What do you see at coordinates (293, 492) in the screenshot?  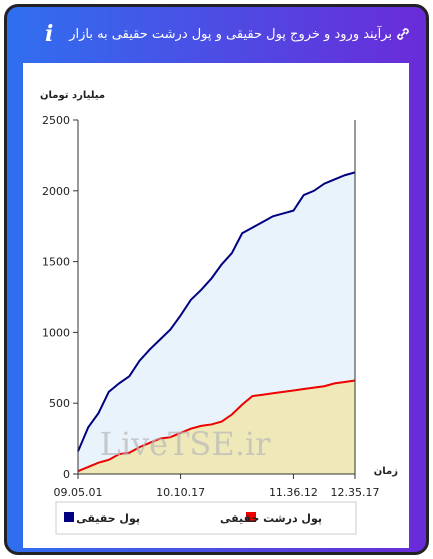 I see `x-tick-label: 11.36.12` at bounding box center [293, 492].